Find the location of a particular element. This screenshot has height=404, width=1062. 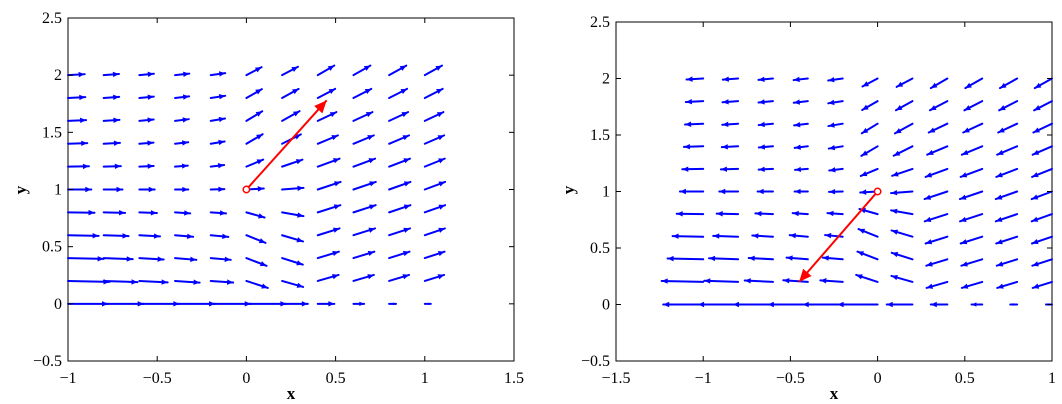

x-tick-label: −1 is located at coordinates (67, 378).